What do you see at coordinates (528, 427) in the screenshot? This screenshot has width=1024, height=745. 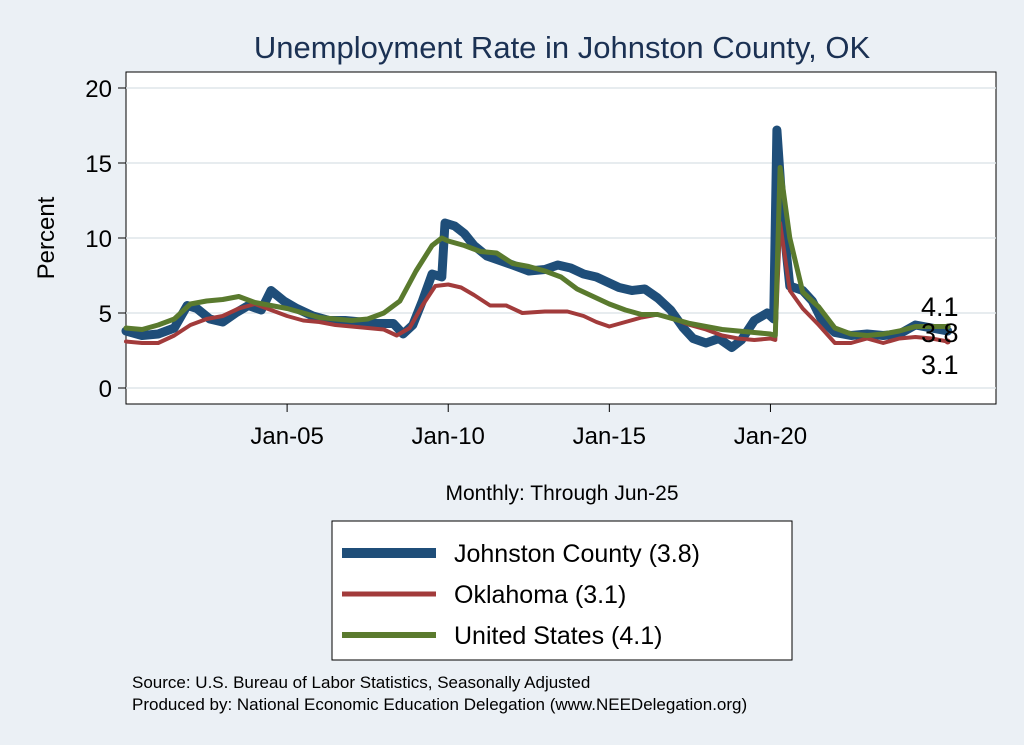 I see `x-axis: Jan-05 Jan-10 Jan-15 Jan-20` at bounding box center [528, 427].